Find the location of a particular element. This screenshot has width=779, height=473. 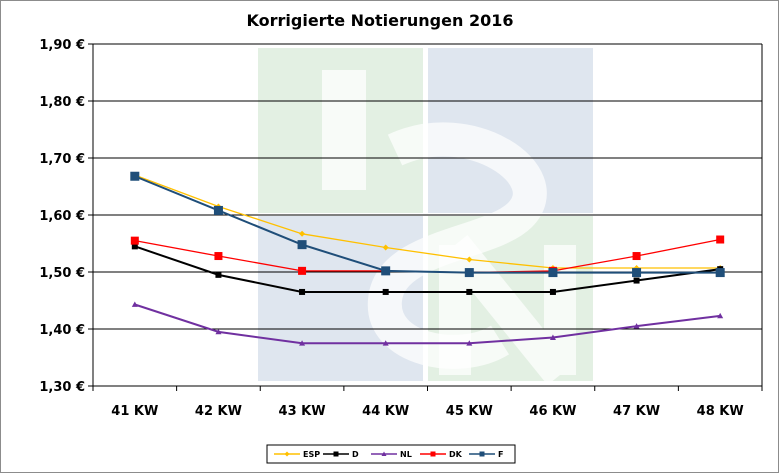

series-nl is located at coordinates (427, 323).